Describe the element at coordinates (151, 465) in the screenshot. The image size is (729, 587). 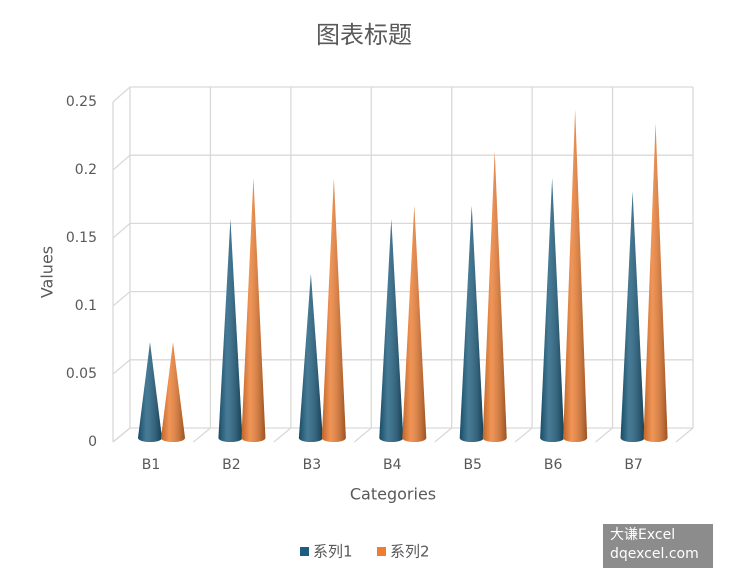
I see `x-tick-label: B1` at that location.